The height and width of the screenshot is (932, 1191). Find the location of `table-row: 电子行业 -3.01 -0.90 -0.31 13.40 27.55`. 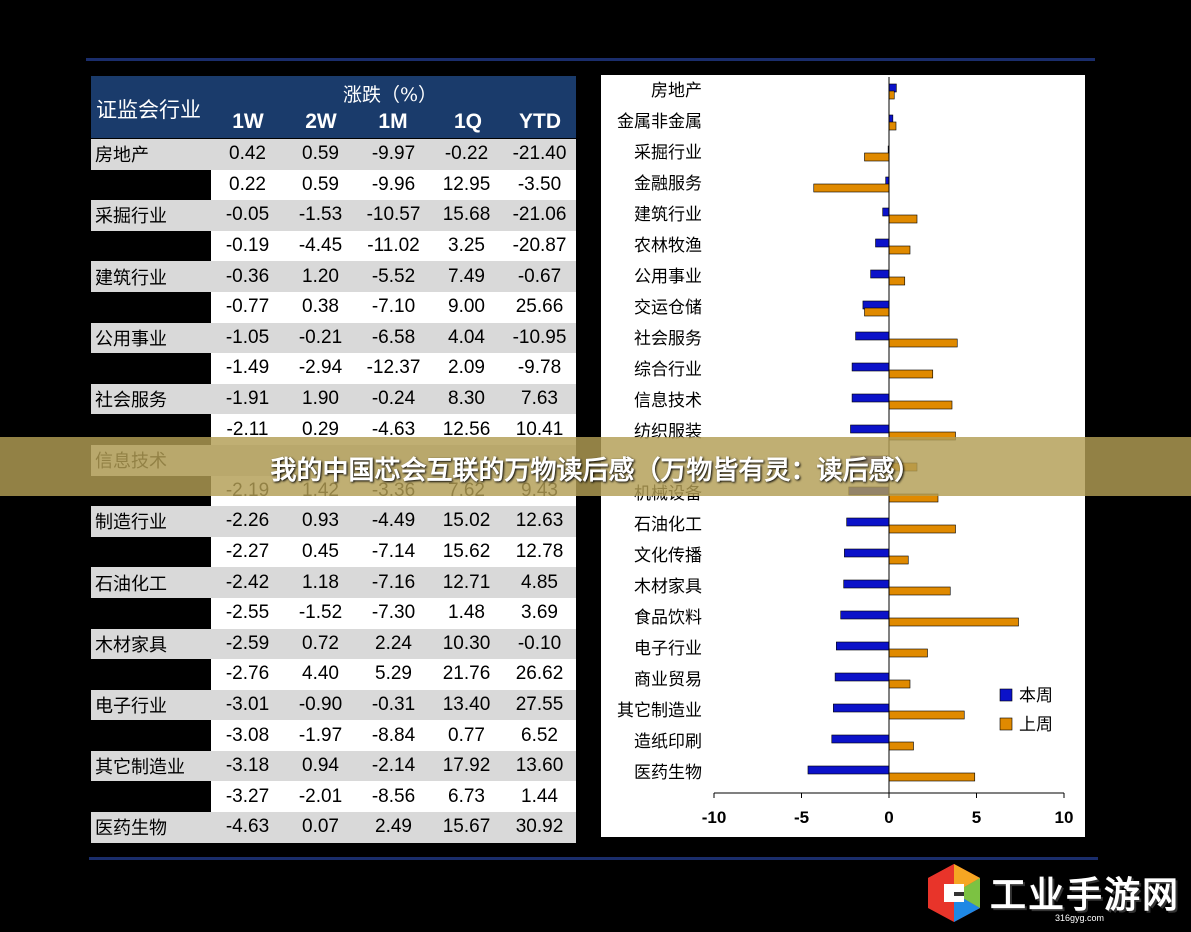

table-row: 电子行业 -3.01 -0.90 -0.31 13.40 27.55 is located at coordinates (333, 705).